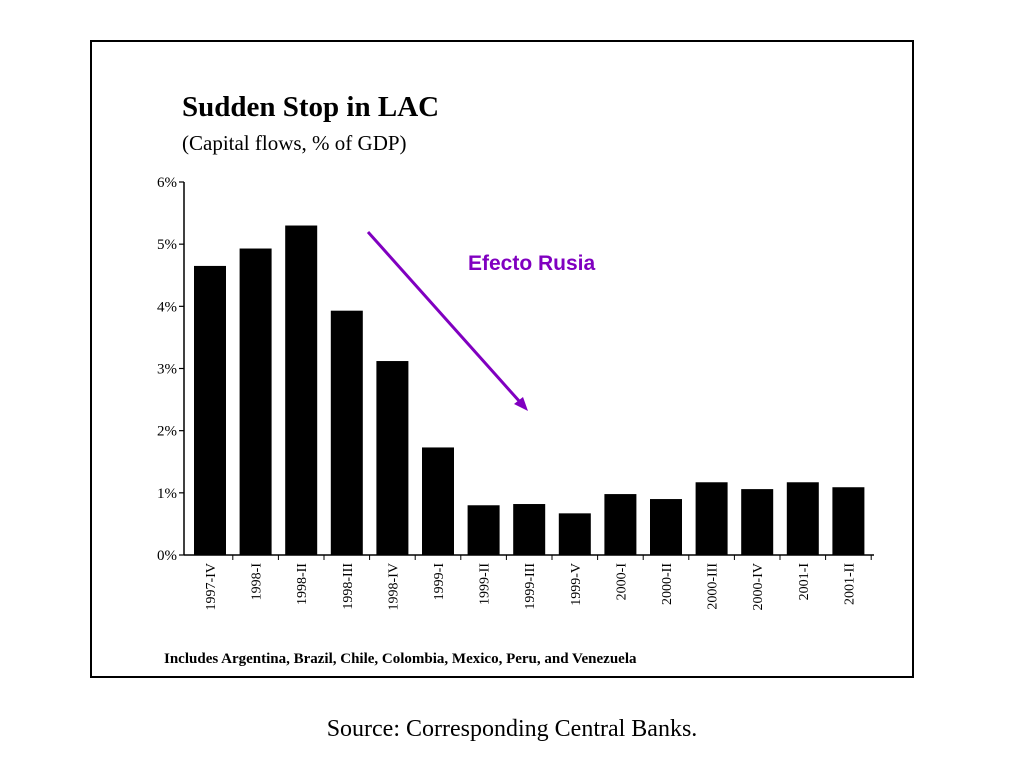 This screenshot has height=768, width=1024. I want to click on x-tick-label: 1999-III, so click(530, 586).